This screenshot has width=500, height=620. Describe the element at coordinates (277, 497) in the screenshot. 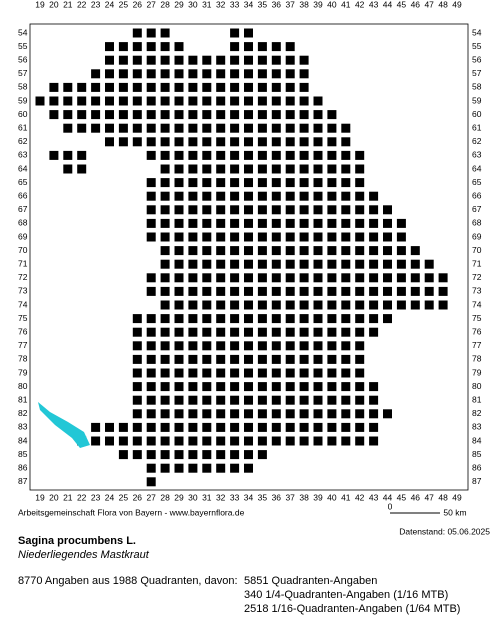

I see `column-label: 36` at that location.